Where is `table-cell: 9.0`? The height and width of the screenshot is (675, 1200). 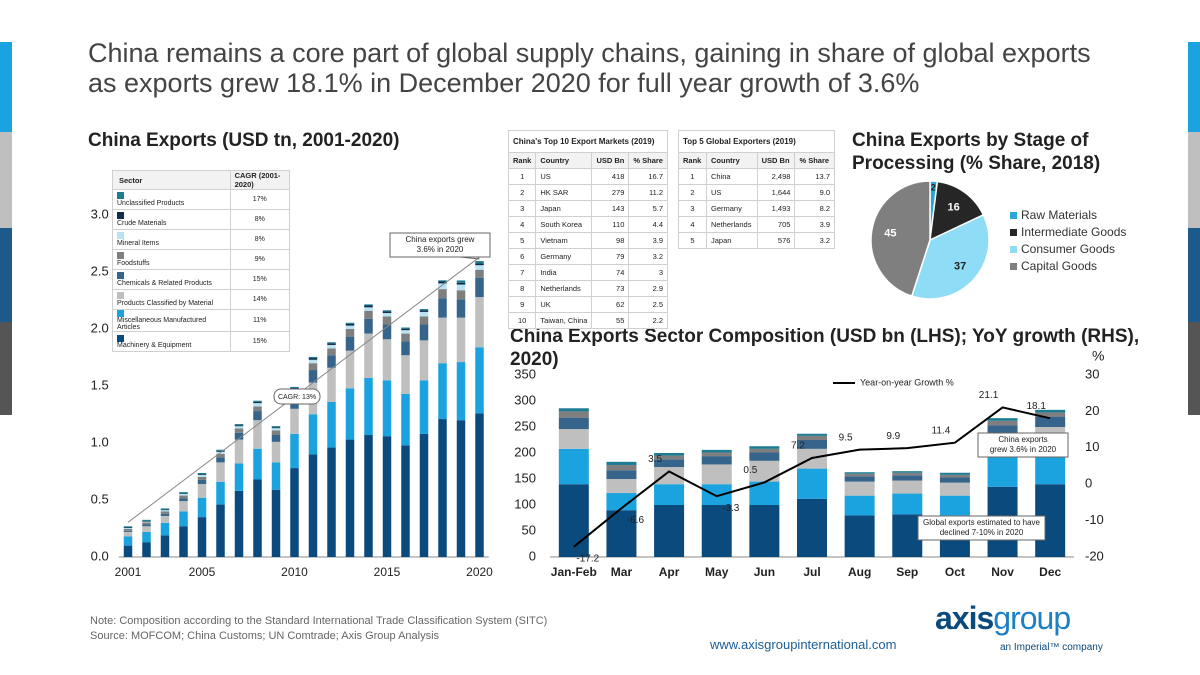 table-cell: 9.0 is located at coordinates (814, 192).